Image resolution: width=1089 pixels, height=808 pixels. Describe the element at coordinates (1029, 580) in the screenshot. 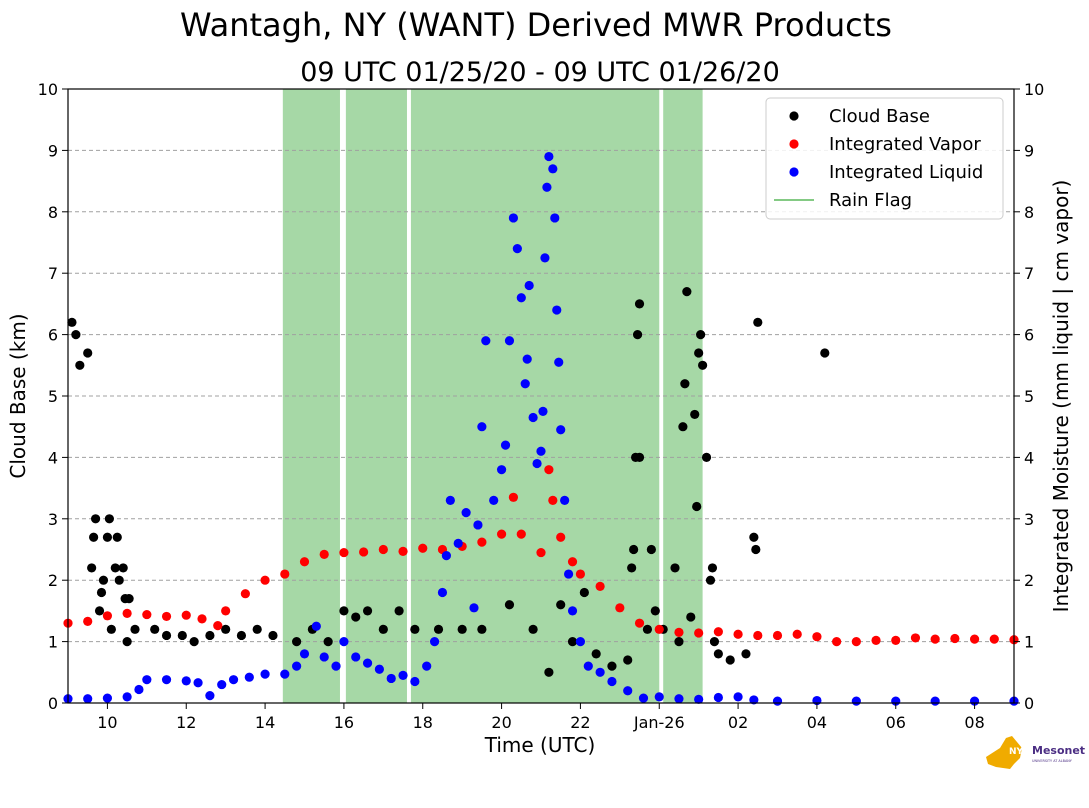

I see `y-tick-label-right: 2` at that location.